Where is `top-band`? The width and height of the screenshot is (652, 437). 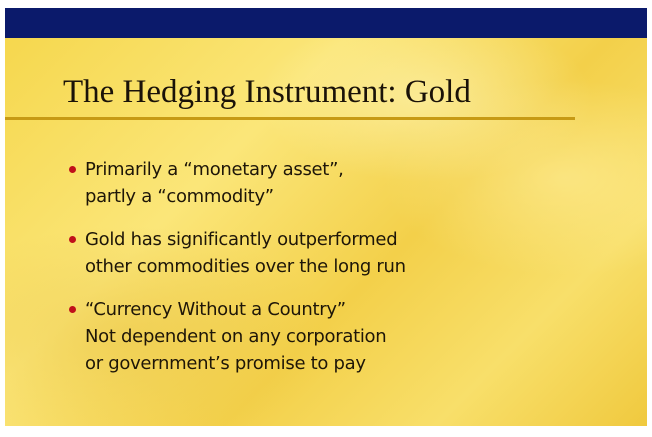
top-band is located at coordinates (326, 23).